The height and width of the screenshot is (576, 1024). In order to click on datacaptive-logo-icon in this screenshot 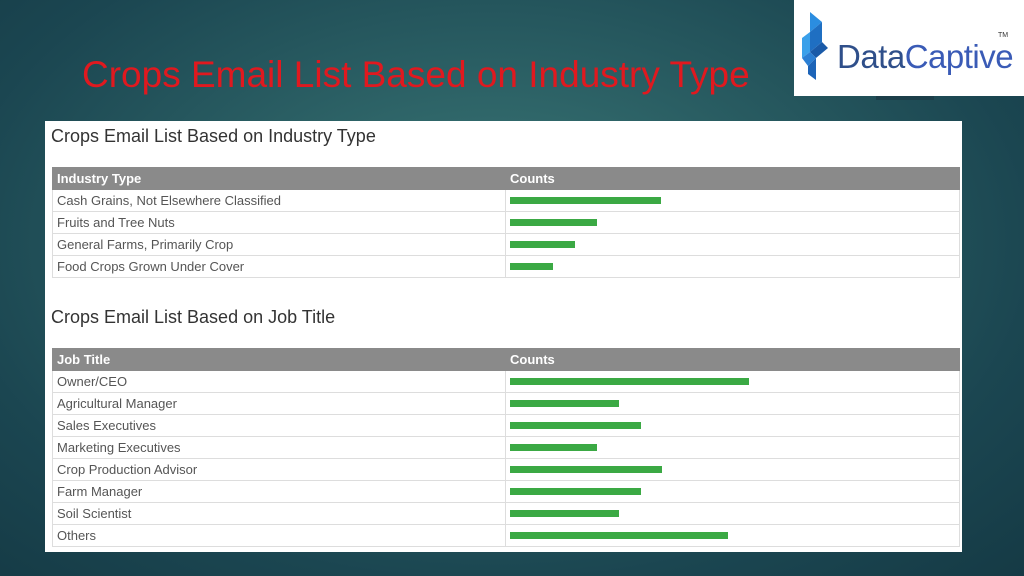, I will do `click(815, 46)`.